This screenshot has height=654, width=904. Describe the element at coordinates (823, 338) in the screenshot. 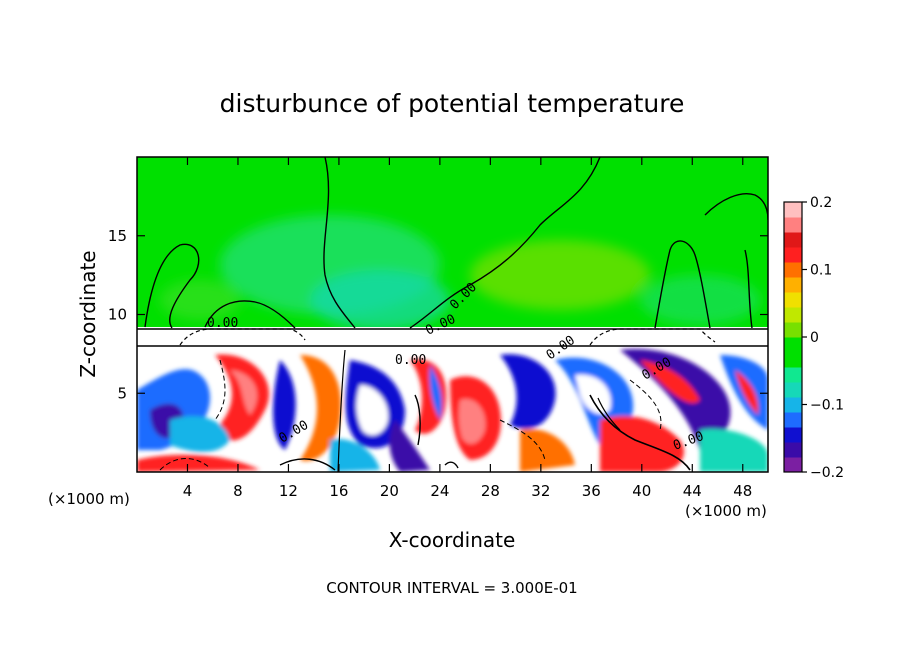

I see `colorbar-ticks: 0.2 0.1 0 −0.1 −0.2` at that location.